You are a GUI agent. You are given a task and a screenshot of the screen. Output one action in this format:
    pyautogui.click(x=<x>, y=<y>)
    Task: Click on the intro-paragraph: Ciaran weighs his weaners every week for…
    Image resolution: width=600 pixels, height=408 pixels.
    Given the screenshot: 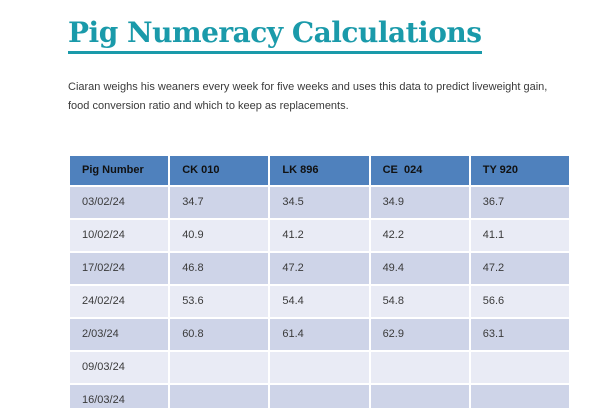 What is the action you would take?
    pyautogui.click(x=308, y=96)
    